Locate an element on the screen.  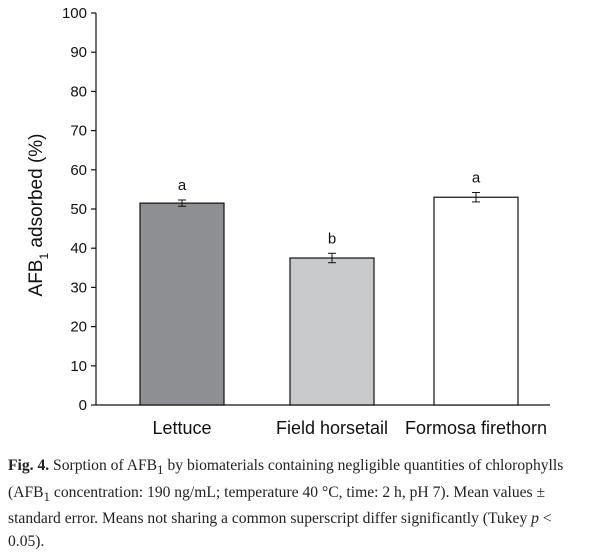
bar-field-horsetail is located at coordinates (332, 331).